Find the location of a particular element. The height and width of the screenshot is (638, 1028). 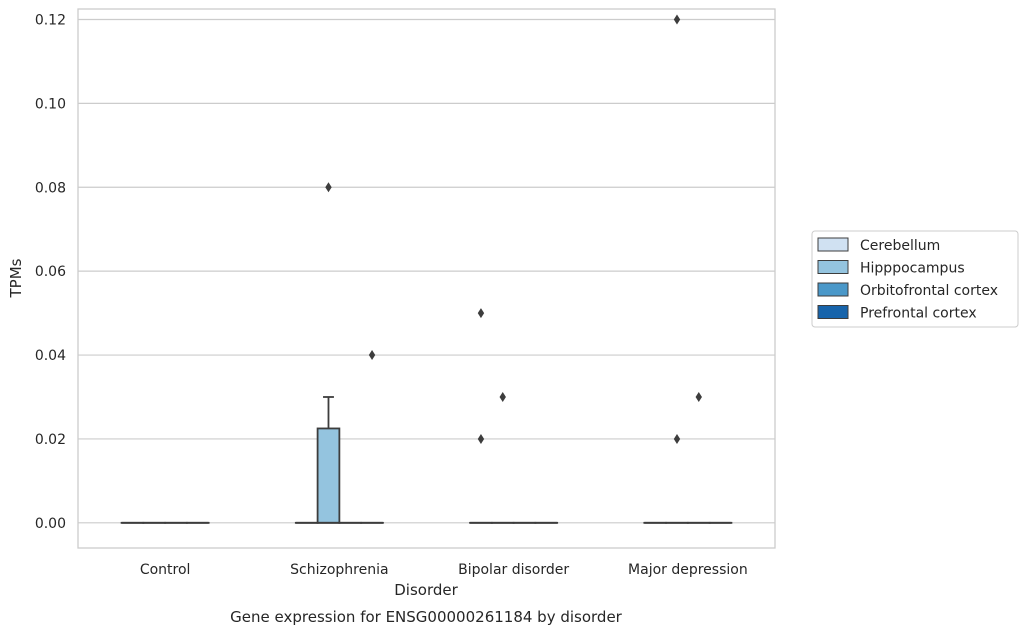

y-tick-label: 0.12 is located at coordinates (50, 20).